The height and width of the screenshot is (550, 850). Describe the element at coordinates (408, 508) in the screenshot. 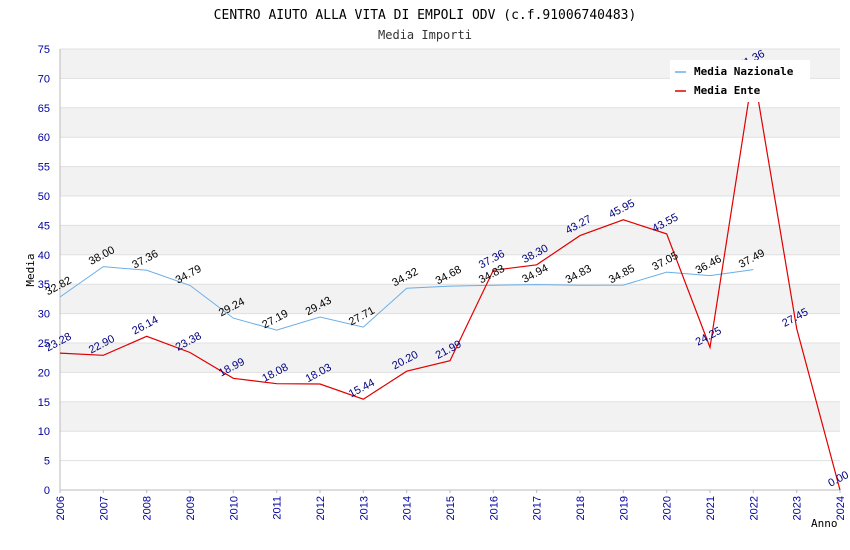

I see `x-tick-label: 2014` at that location.